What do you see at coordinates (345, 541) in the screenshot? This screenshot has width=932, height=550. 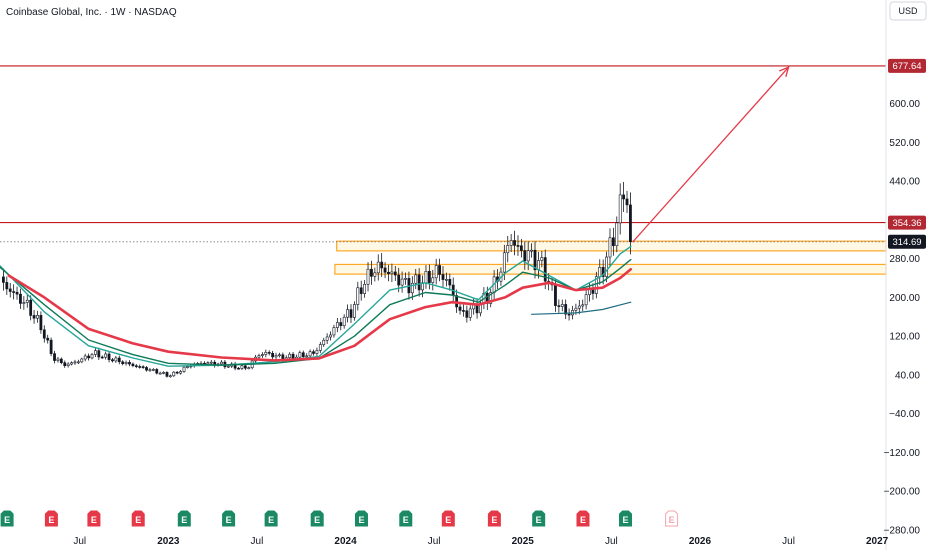 I see `x-tick-label: 2024` at bounding box center [345, 541].